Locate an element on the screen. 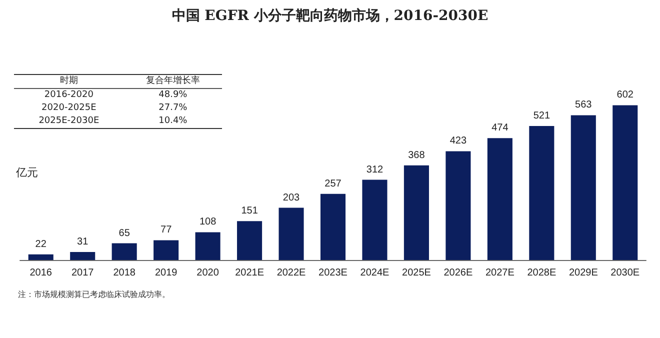 This screenshot has height=338, width=660. text: 时期 is located at coordinates (69, 81).